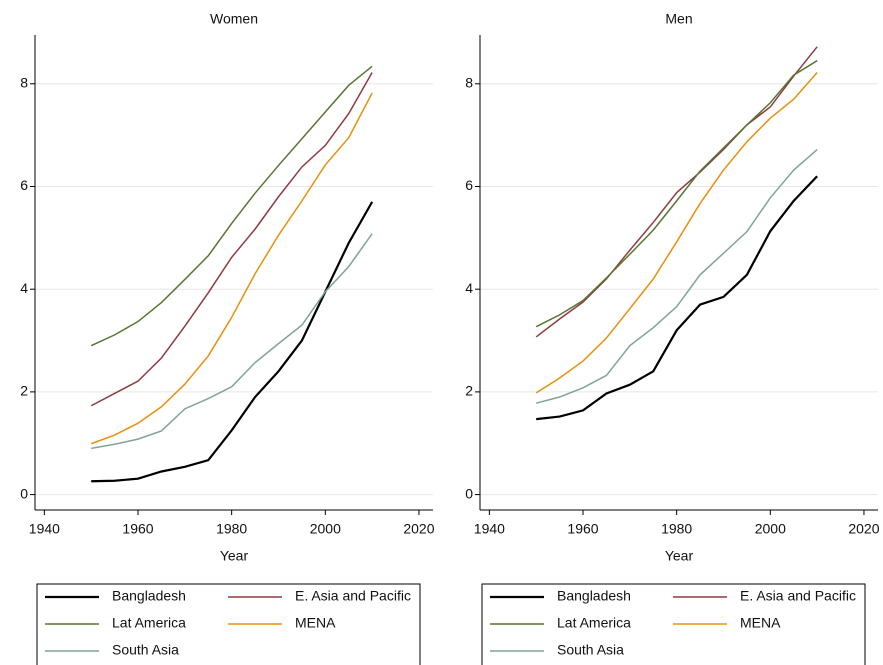 This screenshot has height=665, width=883. Describe the element at coordinates (678, 19) in the screenshot. I see `panel-title: Men` at that location.